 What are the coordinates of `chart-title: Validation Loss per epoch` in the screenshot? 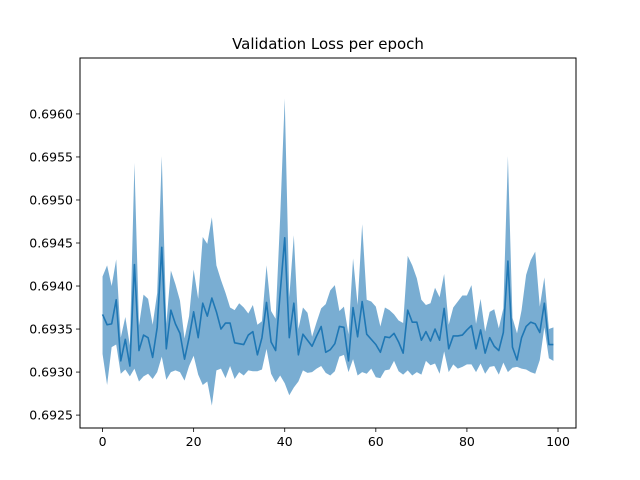 It's located at (328, 44).